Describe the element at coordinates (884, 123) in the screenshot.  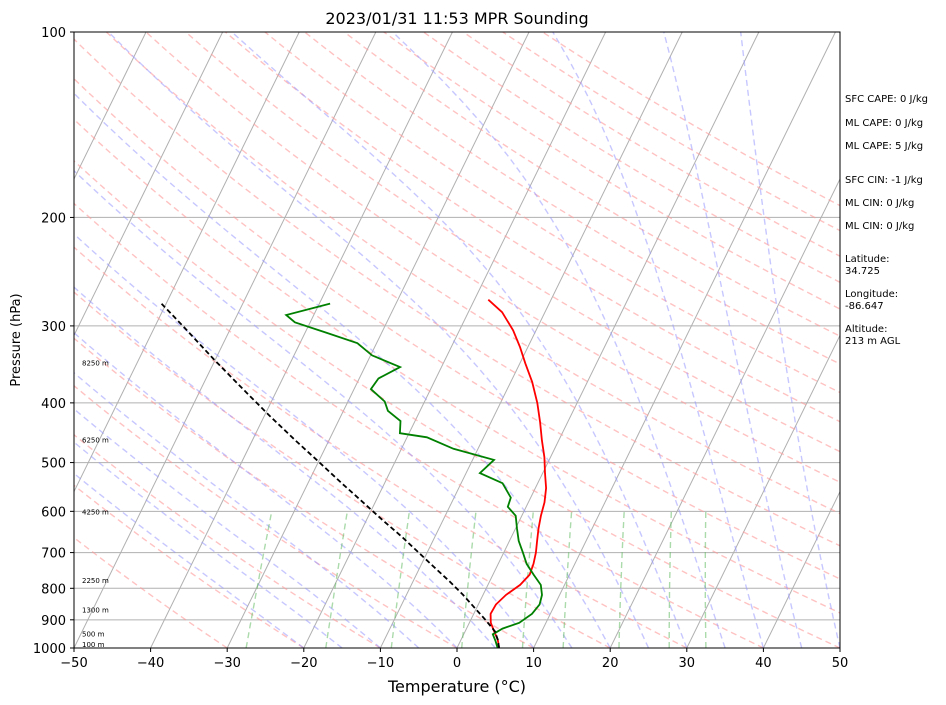
I see `stat-ml-cape: ML CAPE: 0 J/kg` at that location.